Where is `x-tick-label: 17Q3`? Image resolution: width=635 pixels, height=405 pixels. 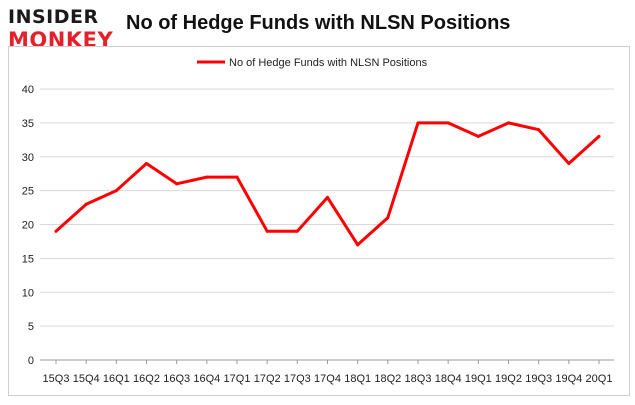
x-tick-label: 17Q3 is located at coordinates (297, 379).